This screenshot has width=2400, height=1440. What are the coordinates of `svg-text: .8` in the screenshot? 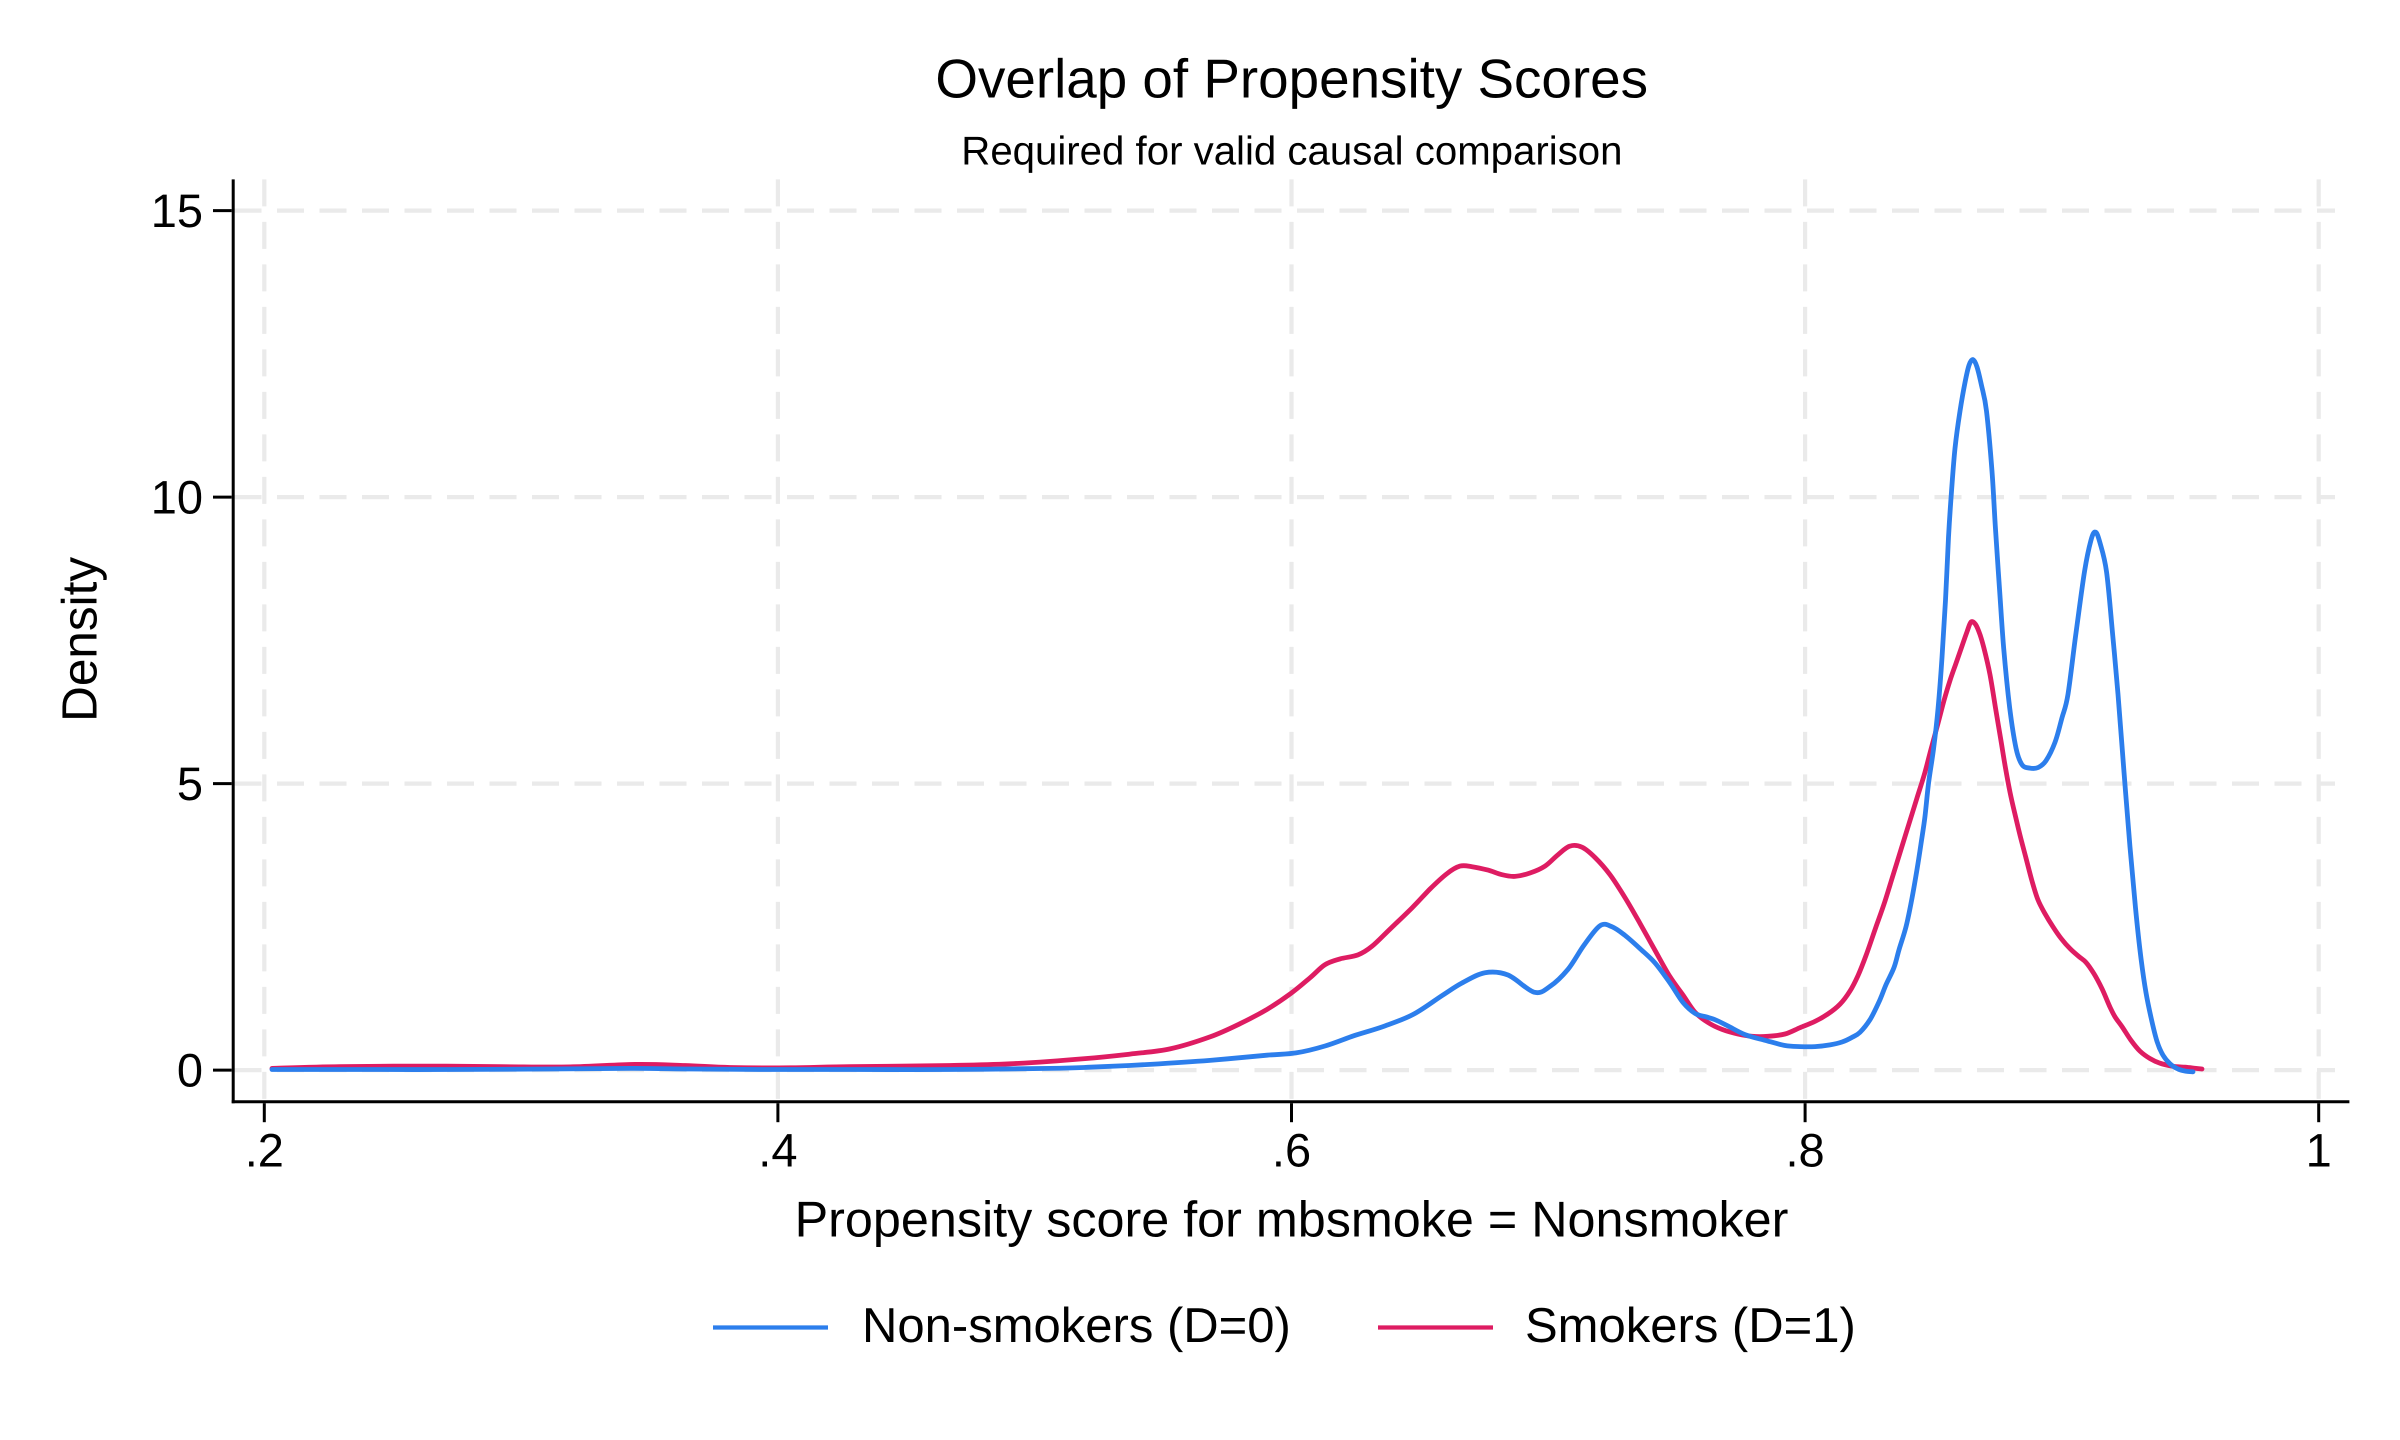 It's located at (1804, 1150).